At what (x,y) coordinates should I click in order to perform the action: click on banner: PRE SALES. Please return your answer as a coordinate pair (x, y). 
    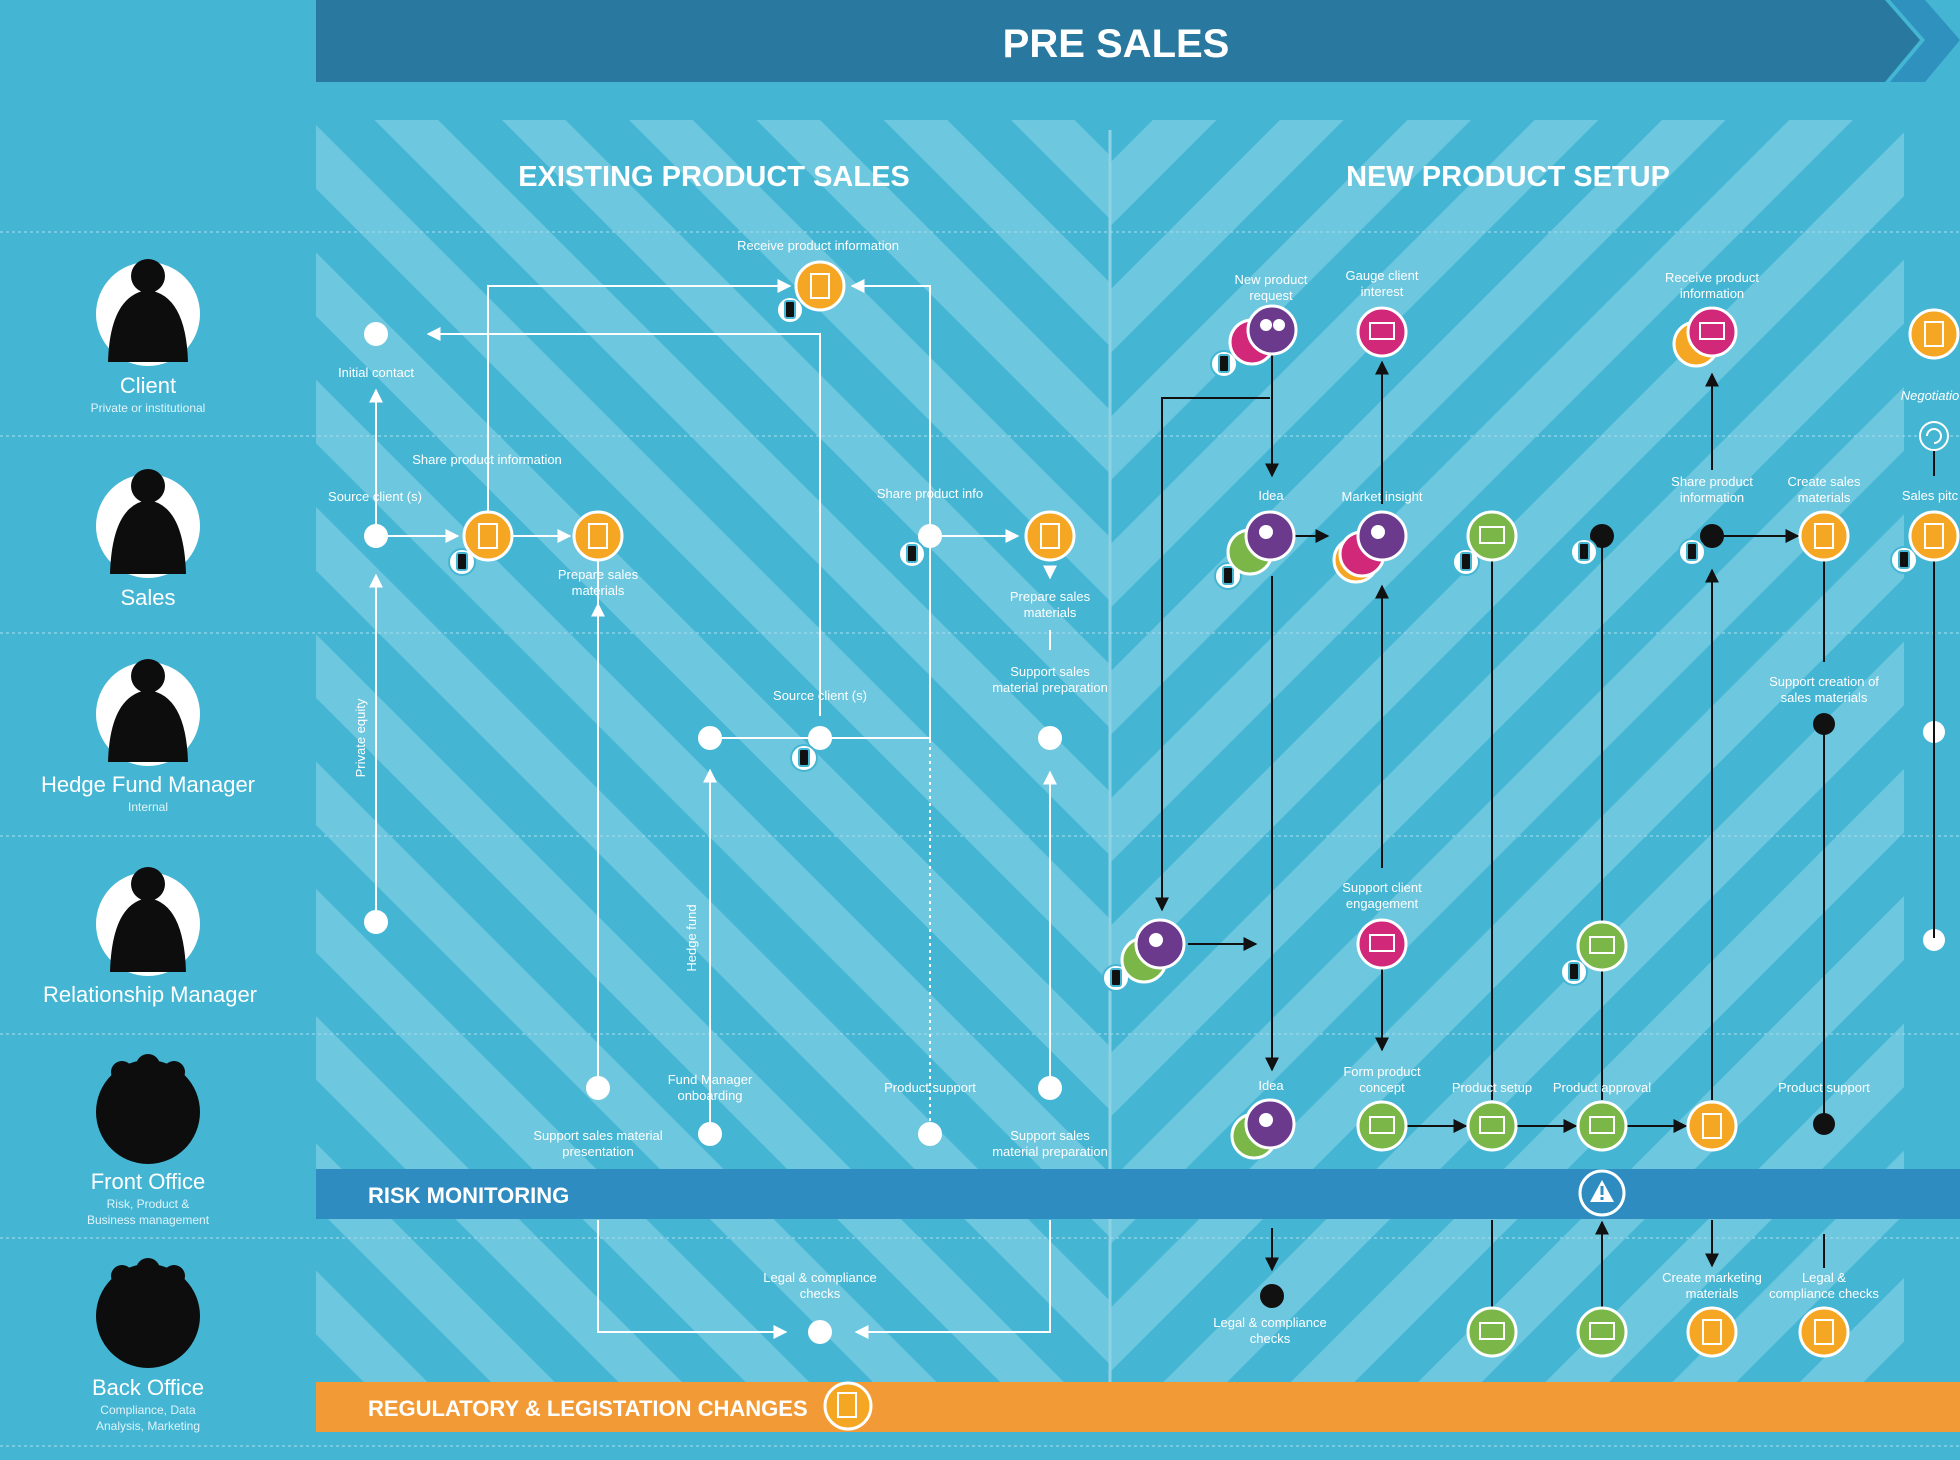
    Looking at the image, I should click on (1138, 41).